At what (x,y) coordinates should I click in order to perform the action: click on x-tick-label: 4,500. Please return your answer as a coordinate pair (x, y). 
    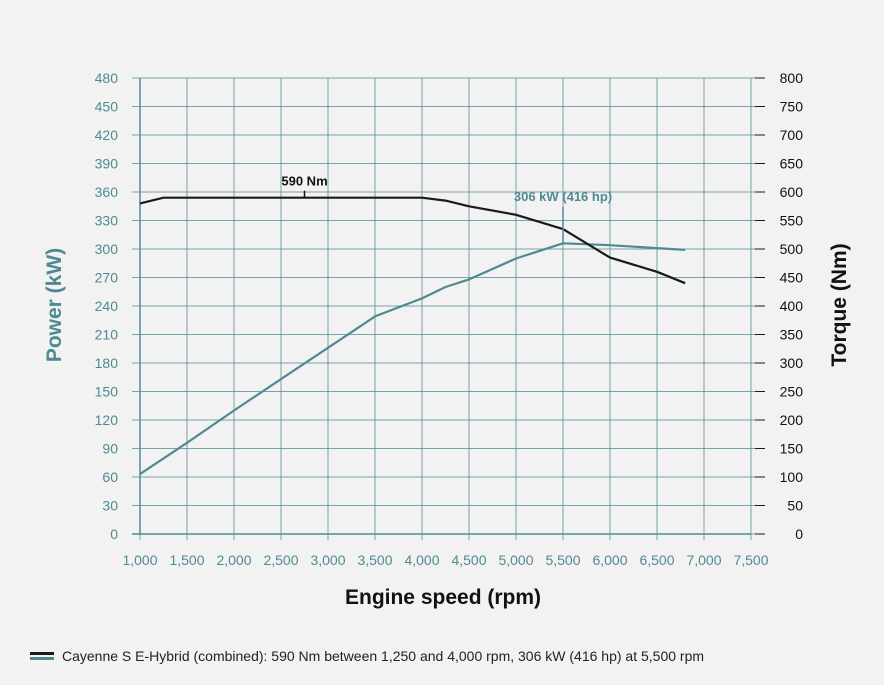
    Looking at the image, I should click on (468, 560).